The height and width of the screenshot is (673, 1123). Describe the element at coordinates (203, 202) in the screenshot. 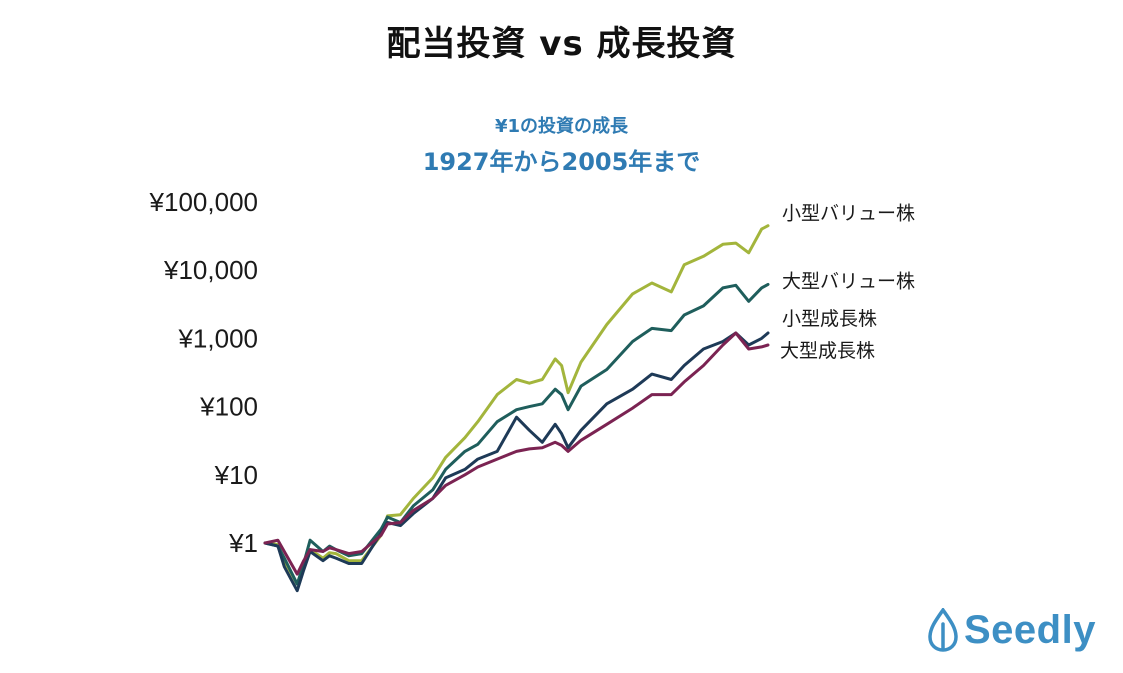

I see `y-tick-label: ¥100,000` at that location.